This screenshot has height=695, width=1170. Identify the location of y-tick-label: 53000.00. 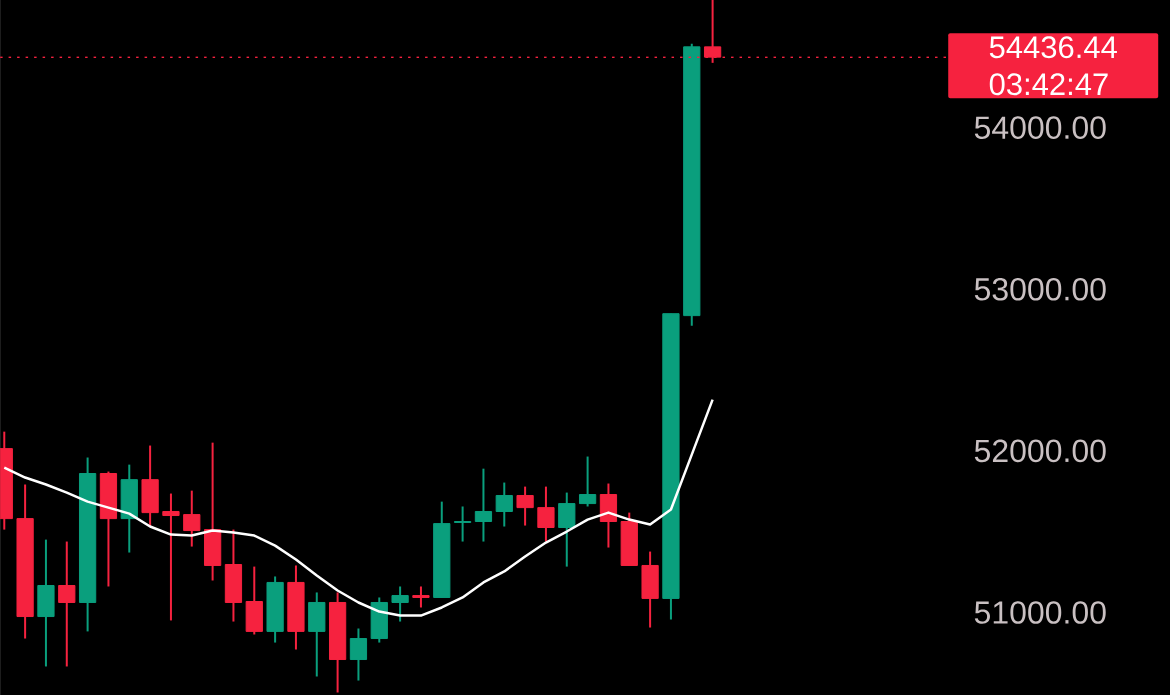
(1040, 289).